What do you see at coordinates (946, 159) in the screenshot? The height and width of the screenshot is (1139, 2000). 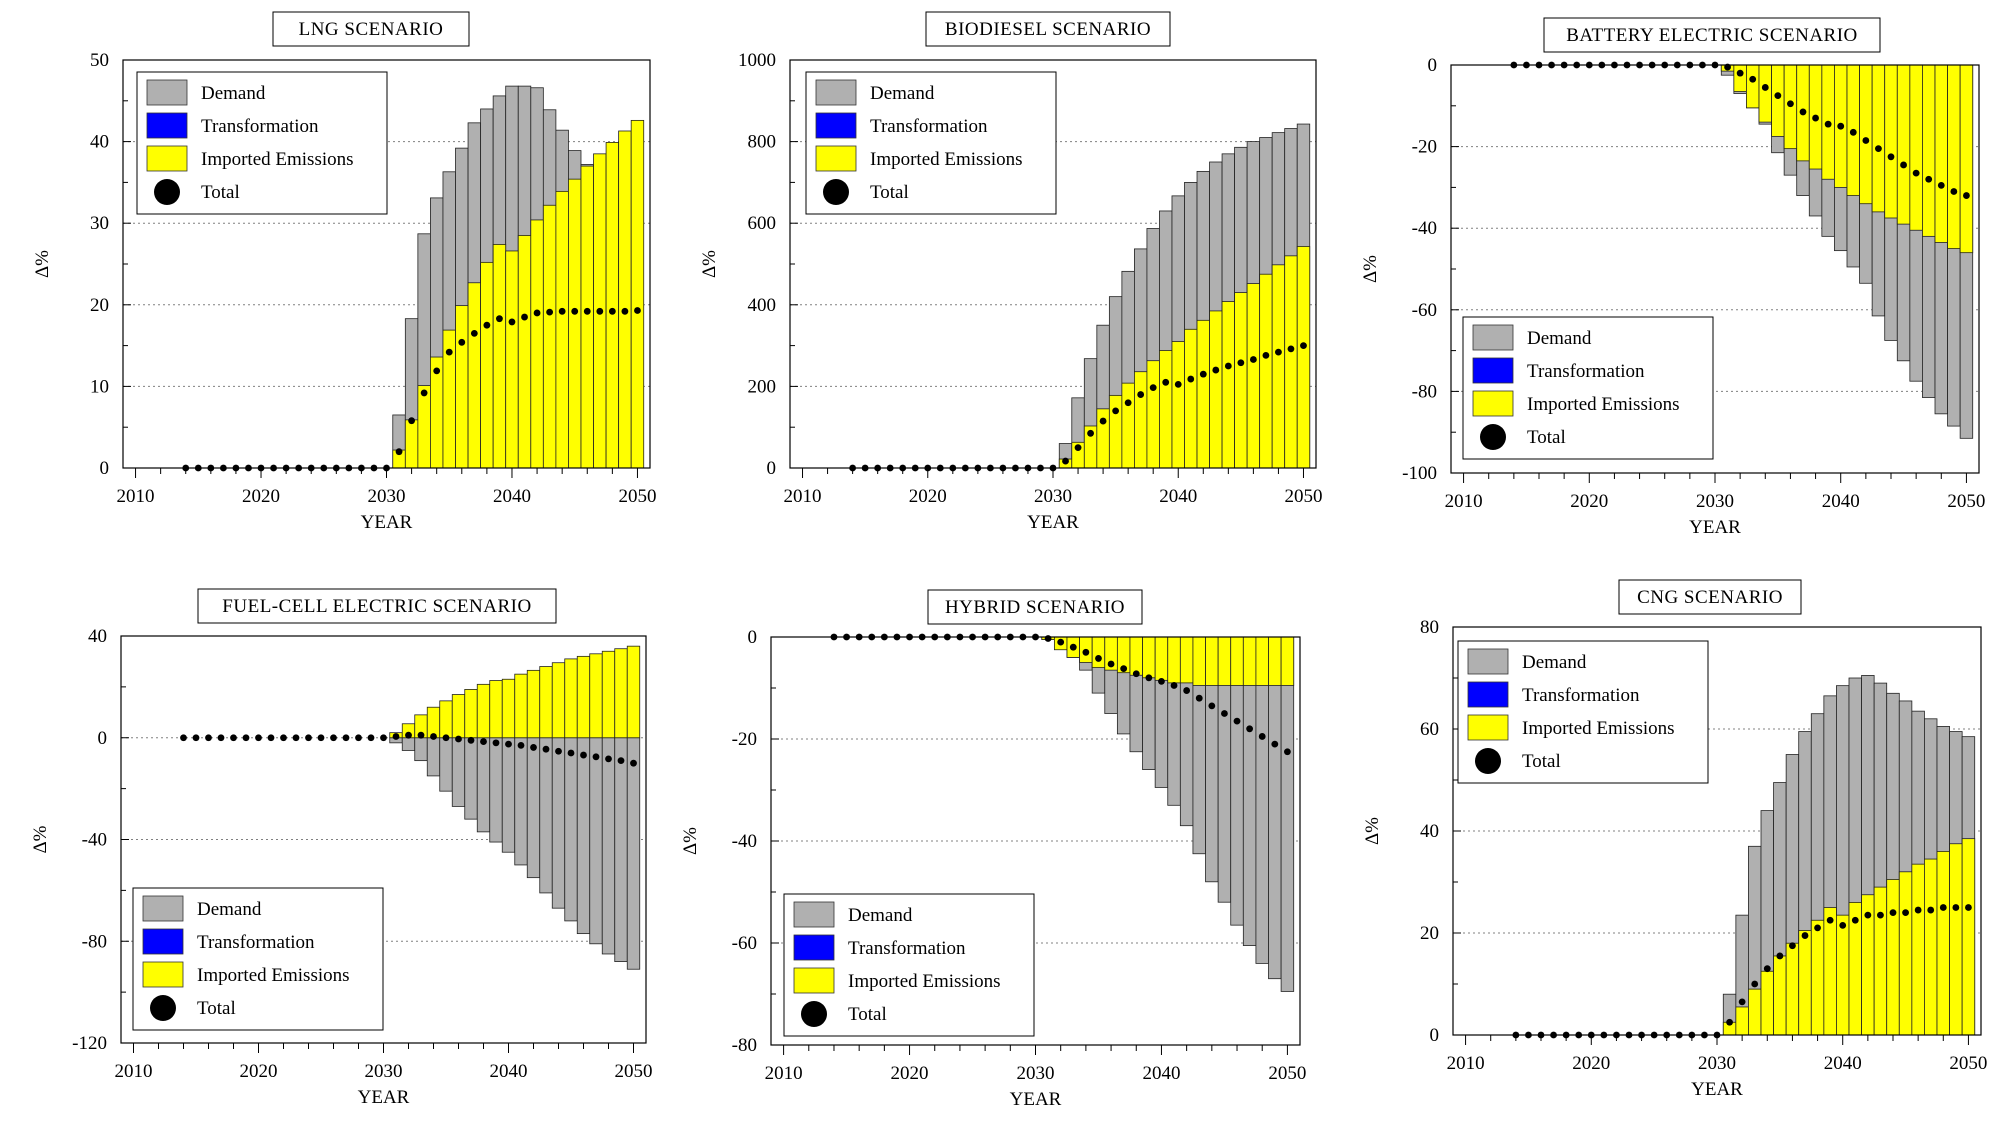 I see `legend-label: Imported Emissions` at bounding box center [946, 159].